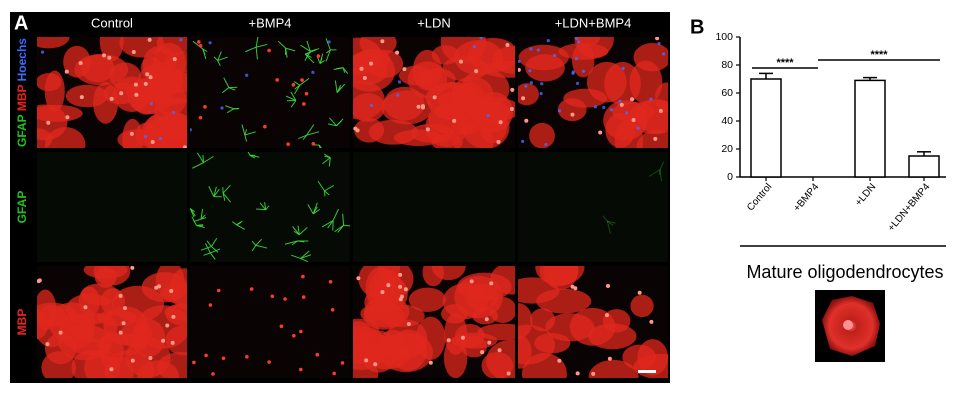 This screenshot has height=394, width=972. Describe the element at coordinates (22, 322) in the screenshot. I see `row-label: MBP` at that location.